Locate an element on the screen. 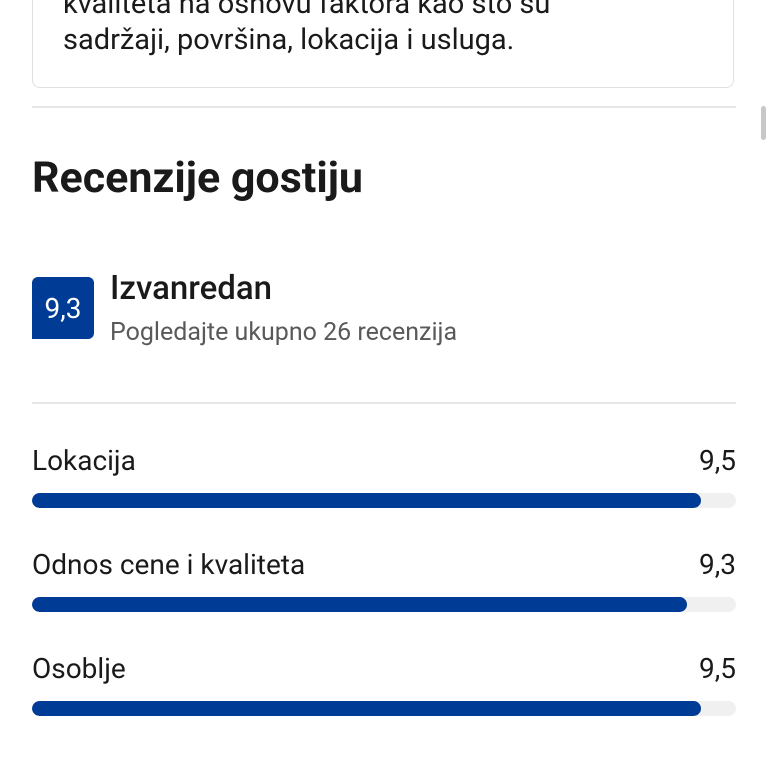 This screenshot has height=768, width=768. description-text: sadržaji, površina, lokacija i usluga. is located at coordinates (289, 40).